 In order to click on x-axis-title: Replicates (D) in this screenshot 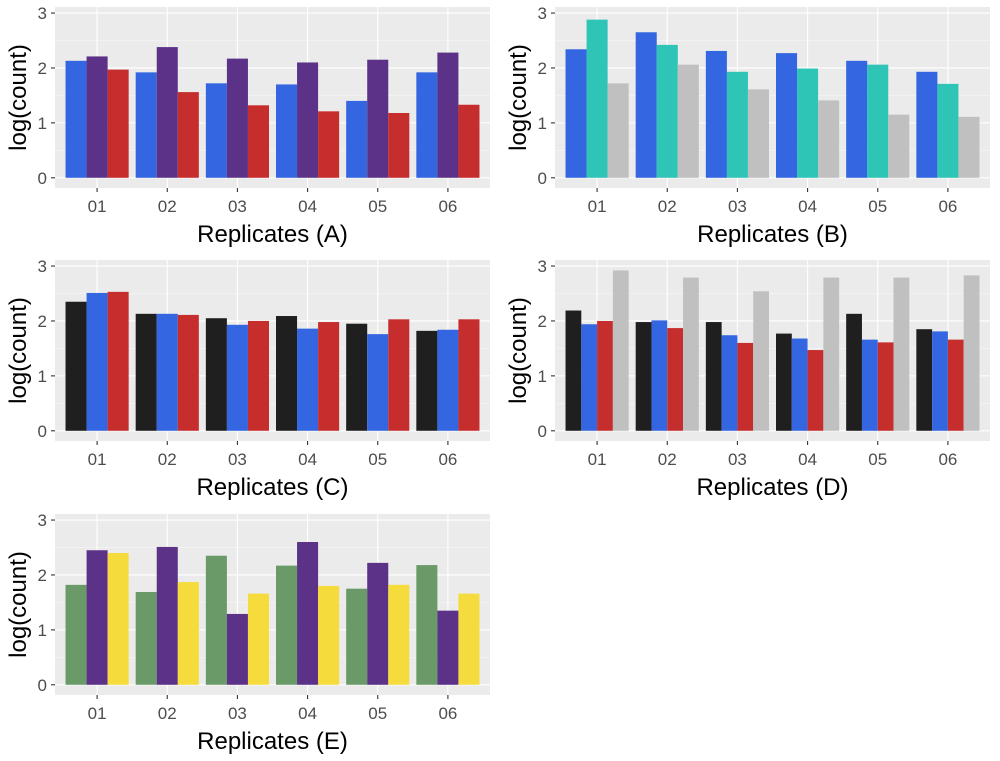, I will do `click(772, 487)`.